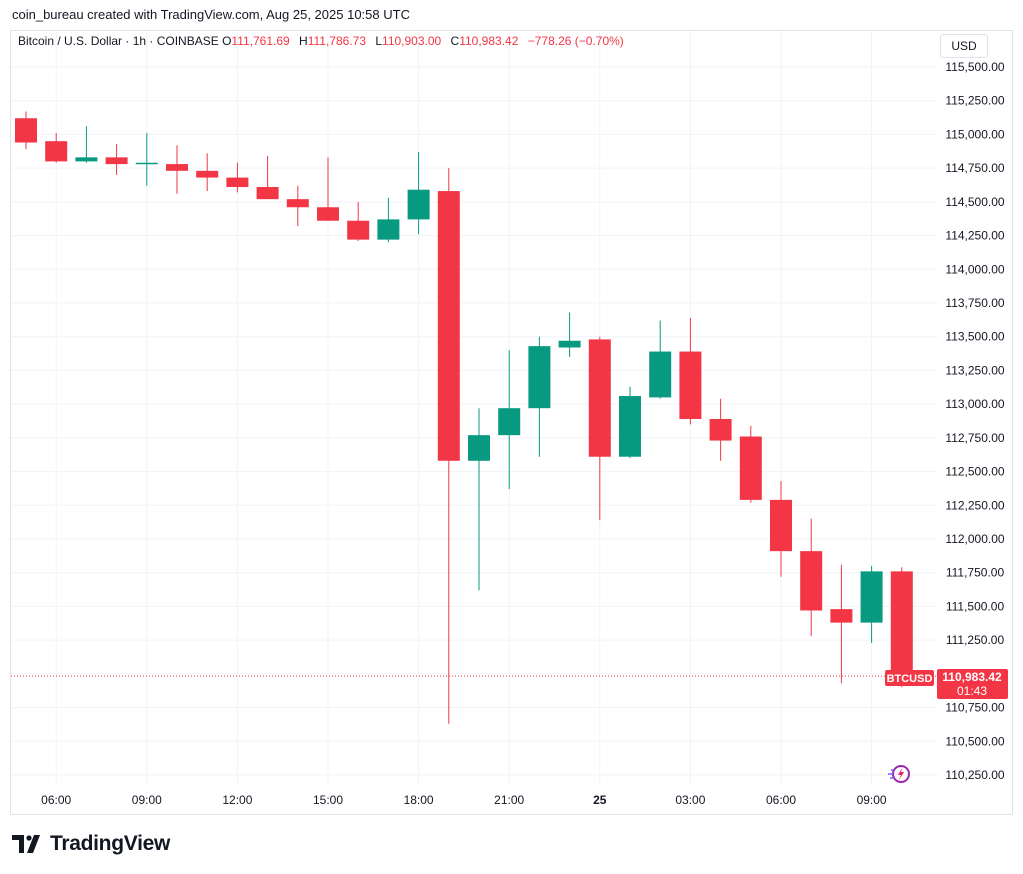 The height and width of the screenshot is (874, 1023). What do you see at coordinates (974, 370) in the screenshot?
I see `price-tick-label: 113,250.00` at bounding box center [974, 370].